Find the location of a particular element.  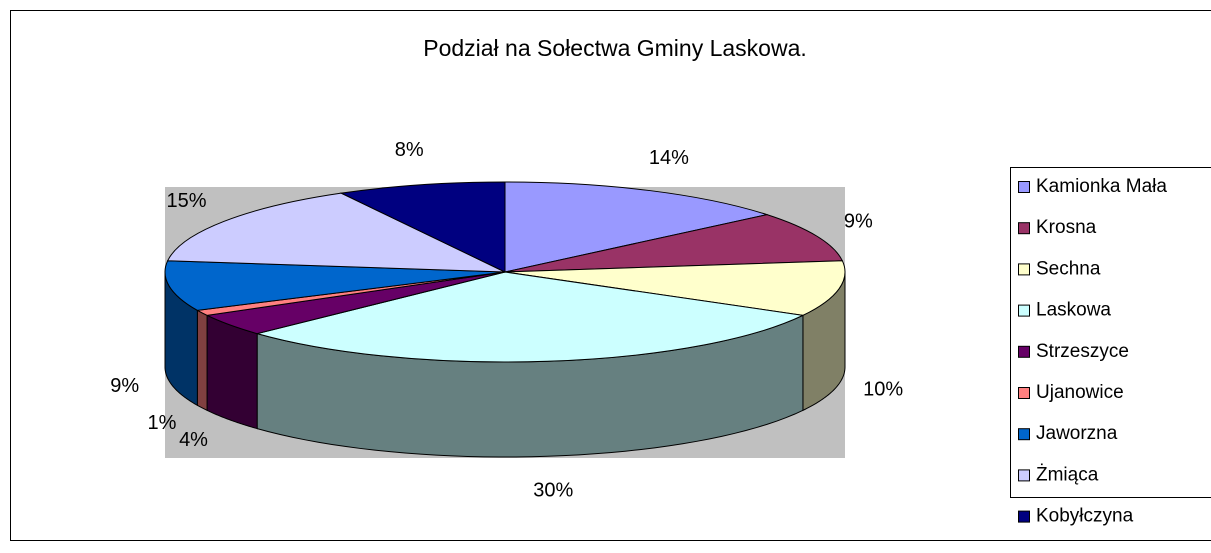

legend-label: Laskowa is located at coordinates (1073, 310).